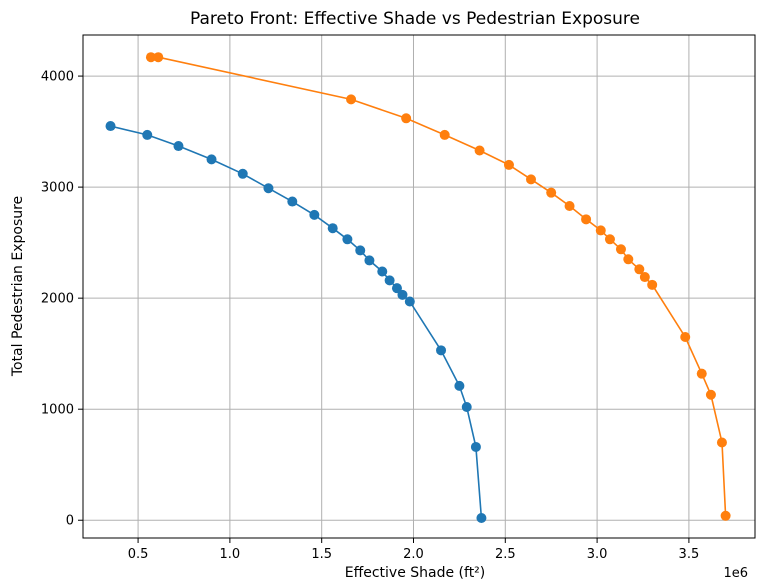 This screenshot has height=588, width=760. Describe the element at coordinates (505, 554) in the screenshot. I see `x-tick-label: 2.5` at that location.